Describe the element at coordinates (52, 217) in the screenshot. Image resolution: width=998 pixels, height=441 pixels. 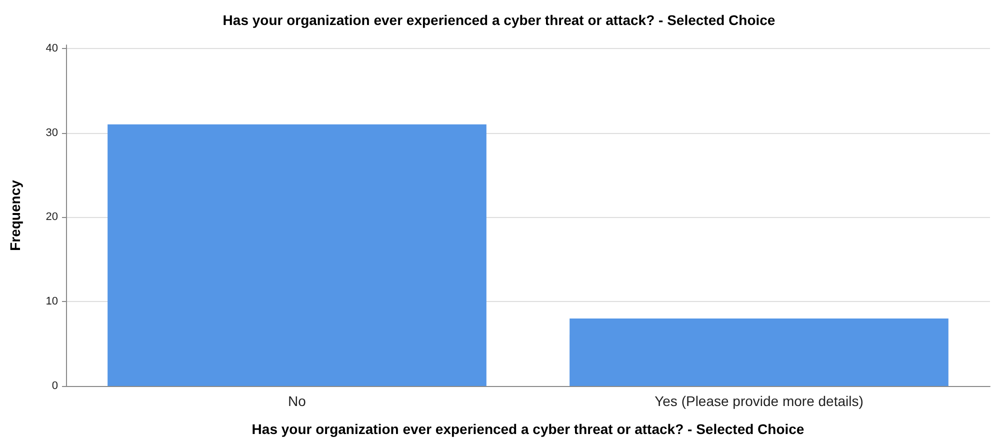
I see `y-tick-label: 20` at that location.